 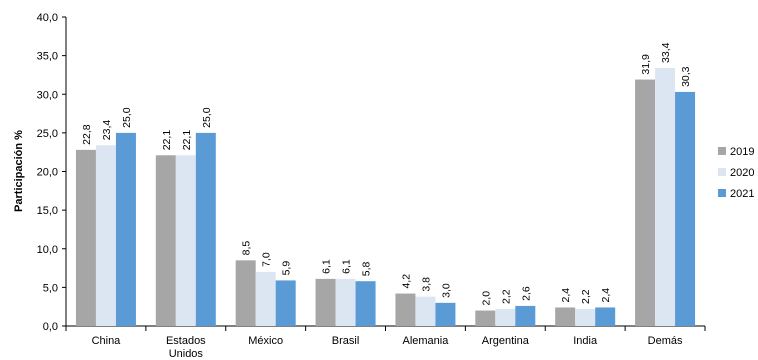 What do you see at coordinates (346, 341) in the screenshot?
I see `x-category-label: Brasil` at bounding box center [346, 341].